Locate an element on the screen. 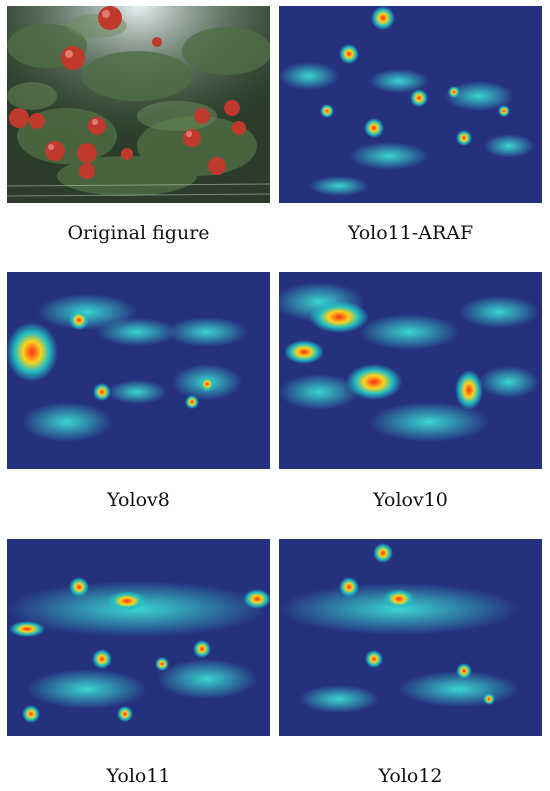 This screenshot has width=550, height=791. caption-yolov10: Yolov10 is located at coordinates (410, 500).